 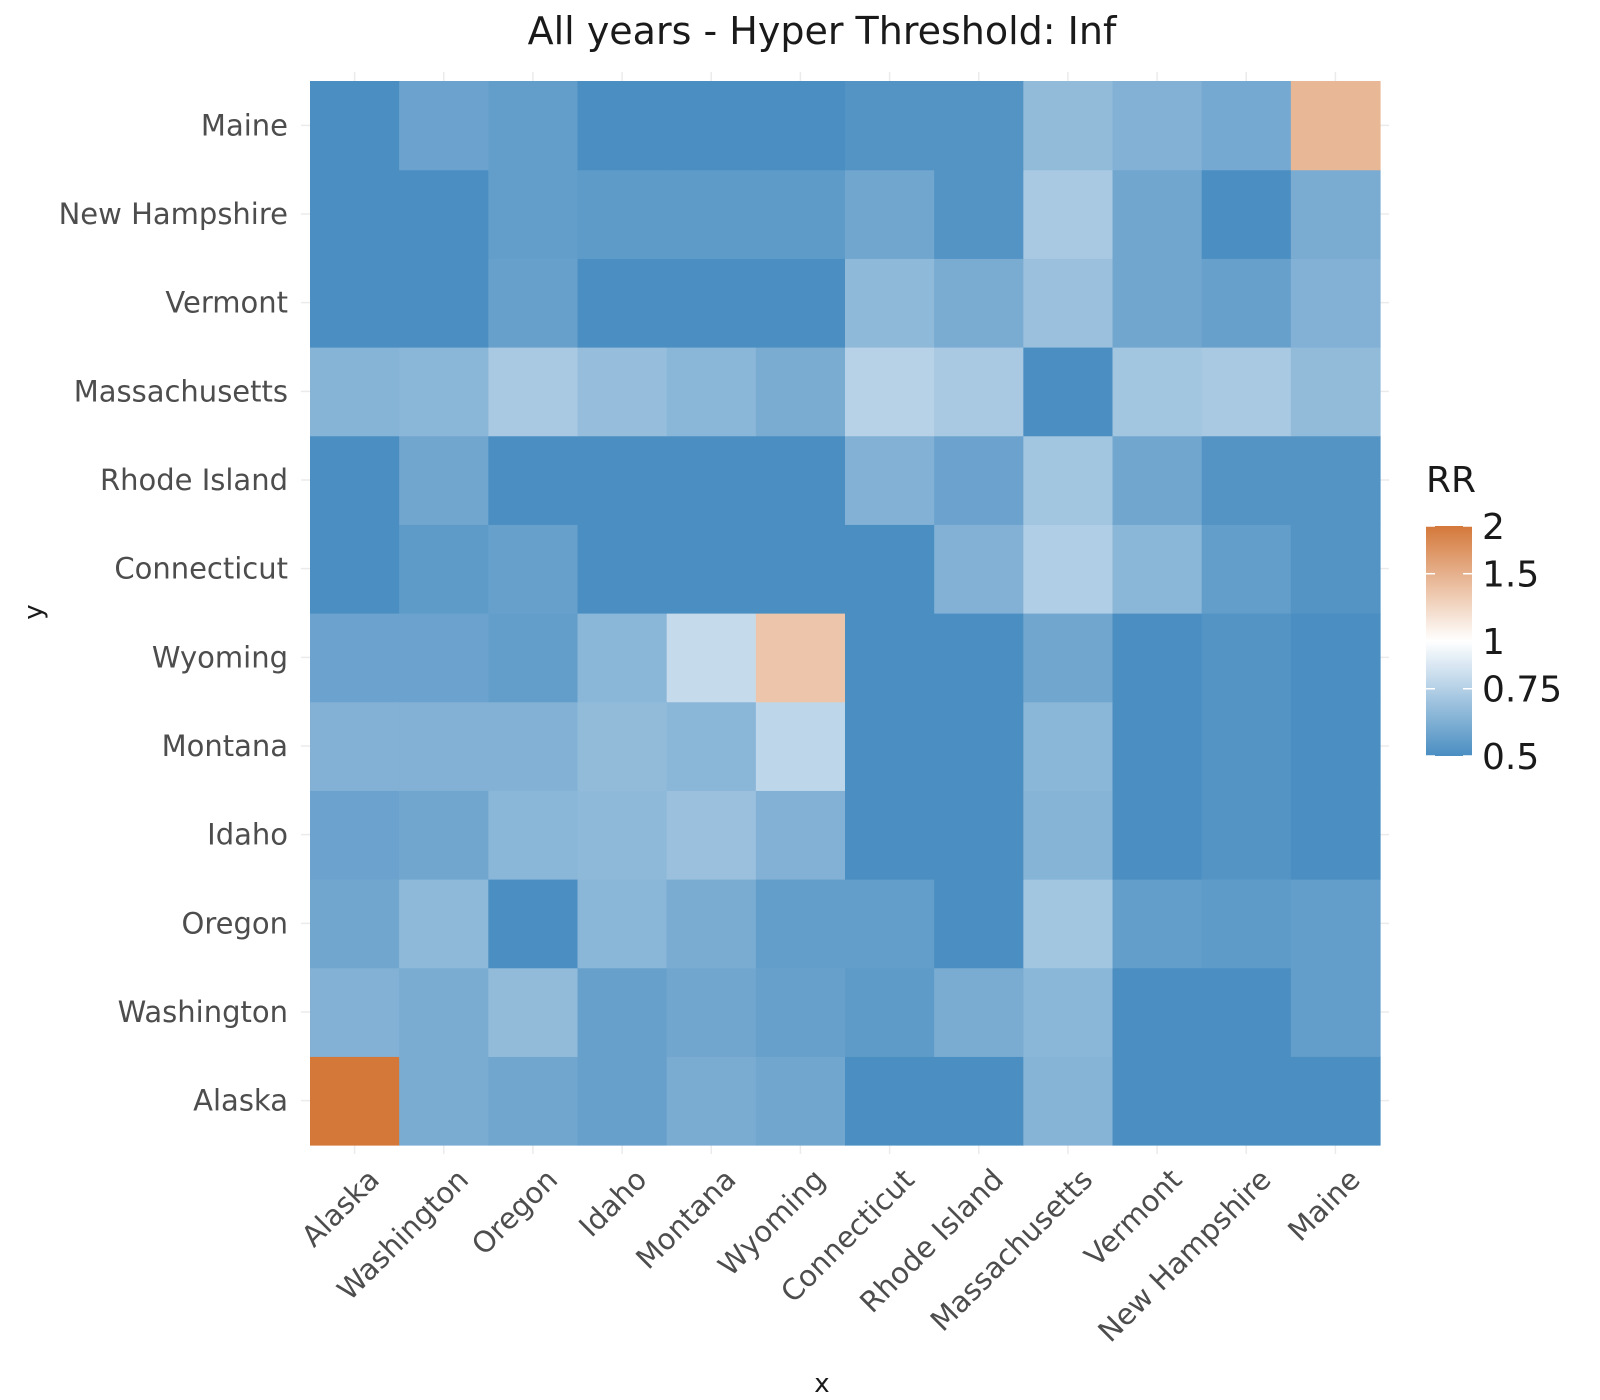 What do you see at coordinates (890, 658) in the screenshot?
I see `heatmap-cell-connecticut-wyoming` at bounding box center [890, 658].